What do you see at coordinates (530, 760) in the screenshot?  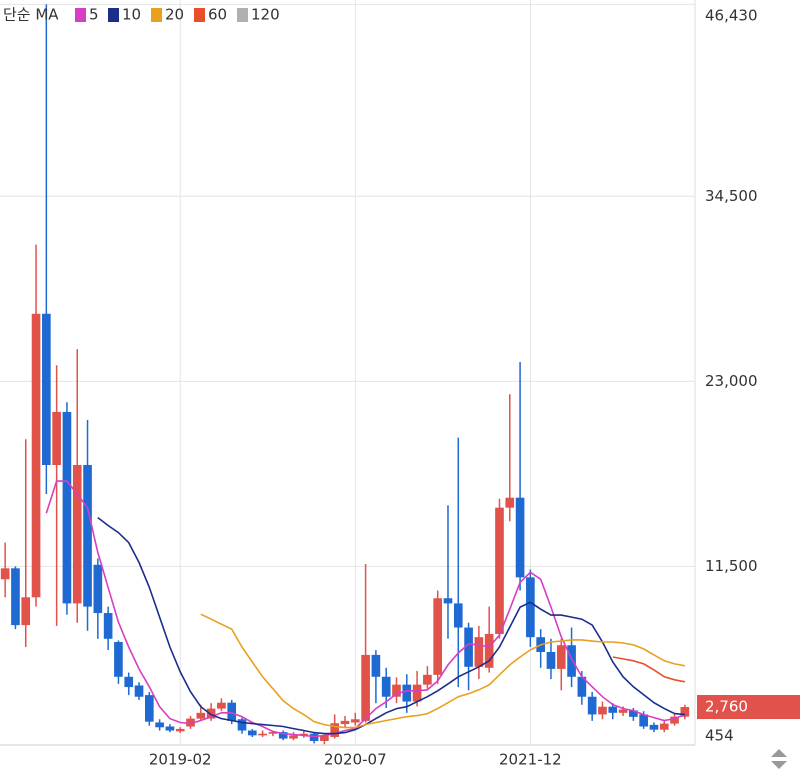 I see `x-tick-label: 2021-12` at bounding box center [530, 760].